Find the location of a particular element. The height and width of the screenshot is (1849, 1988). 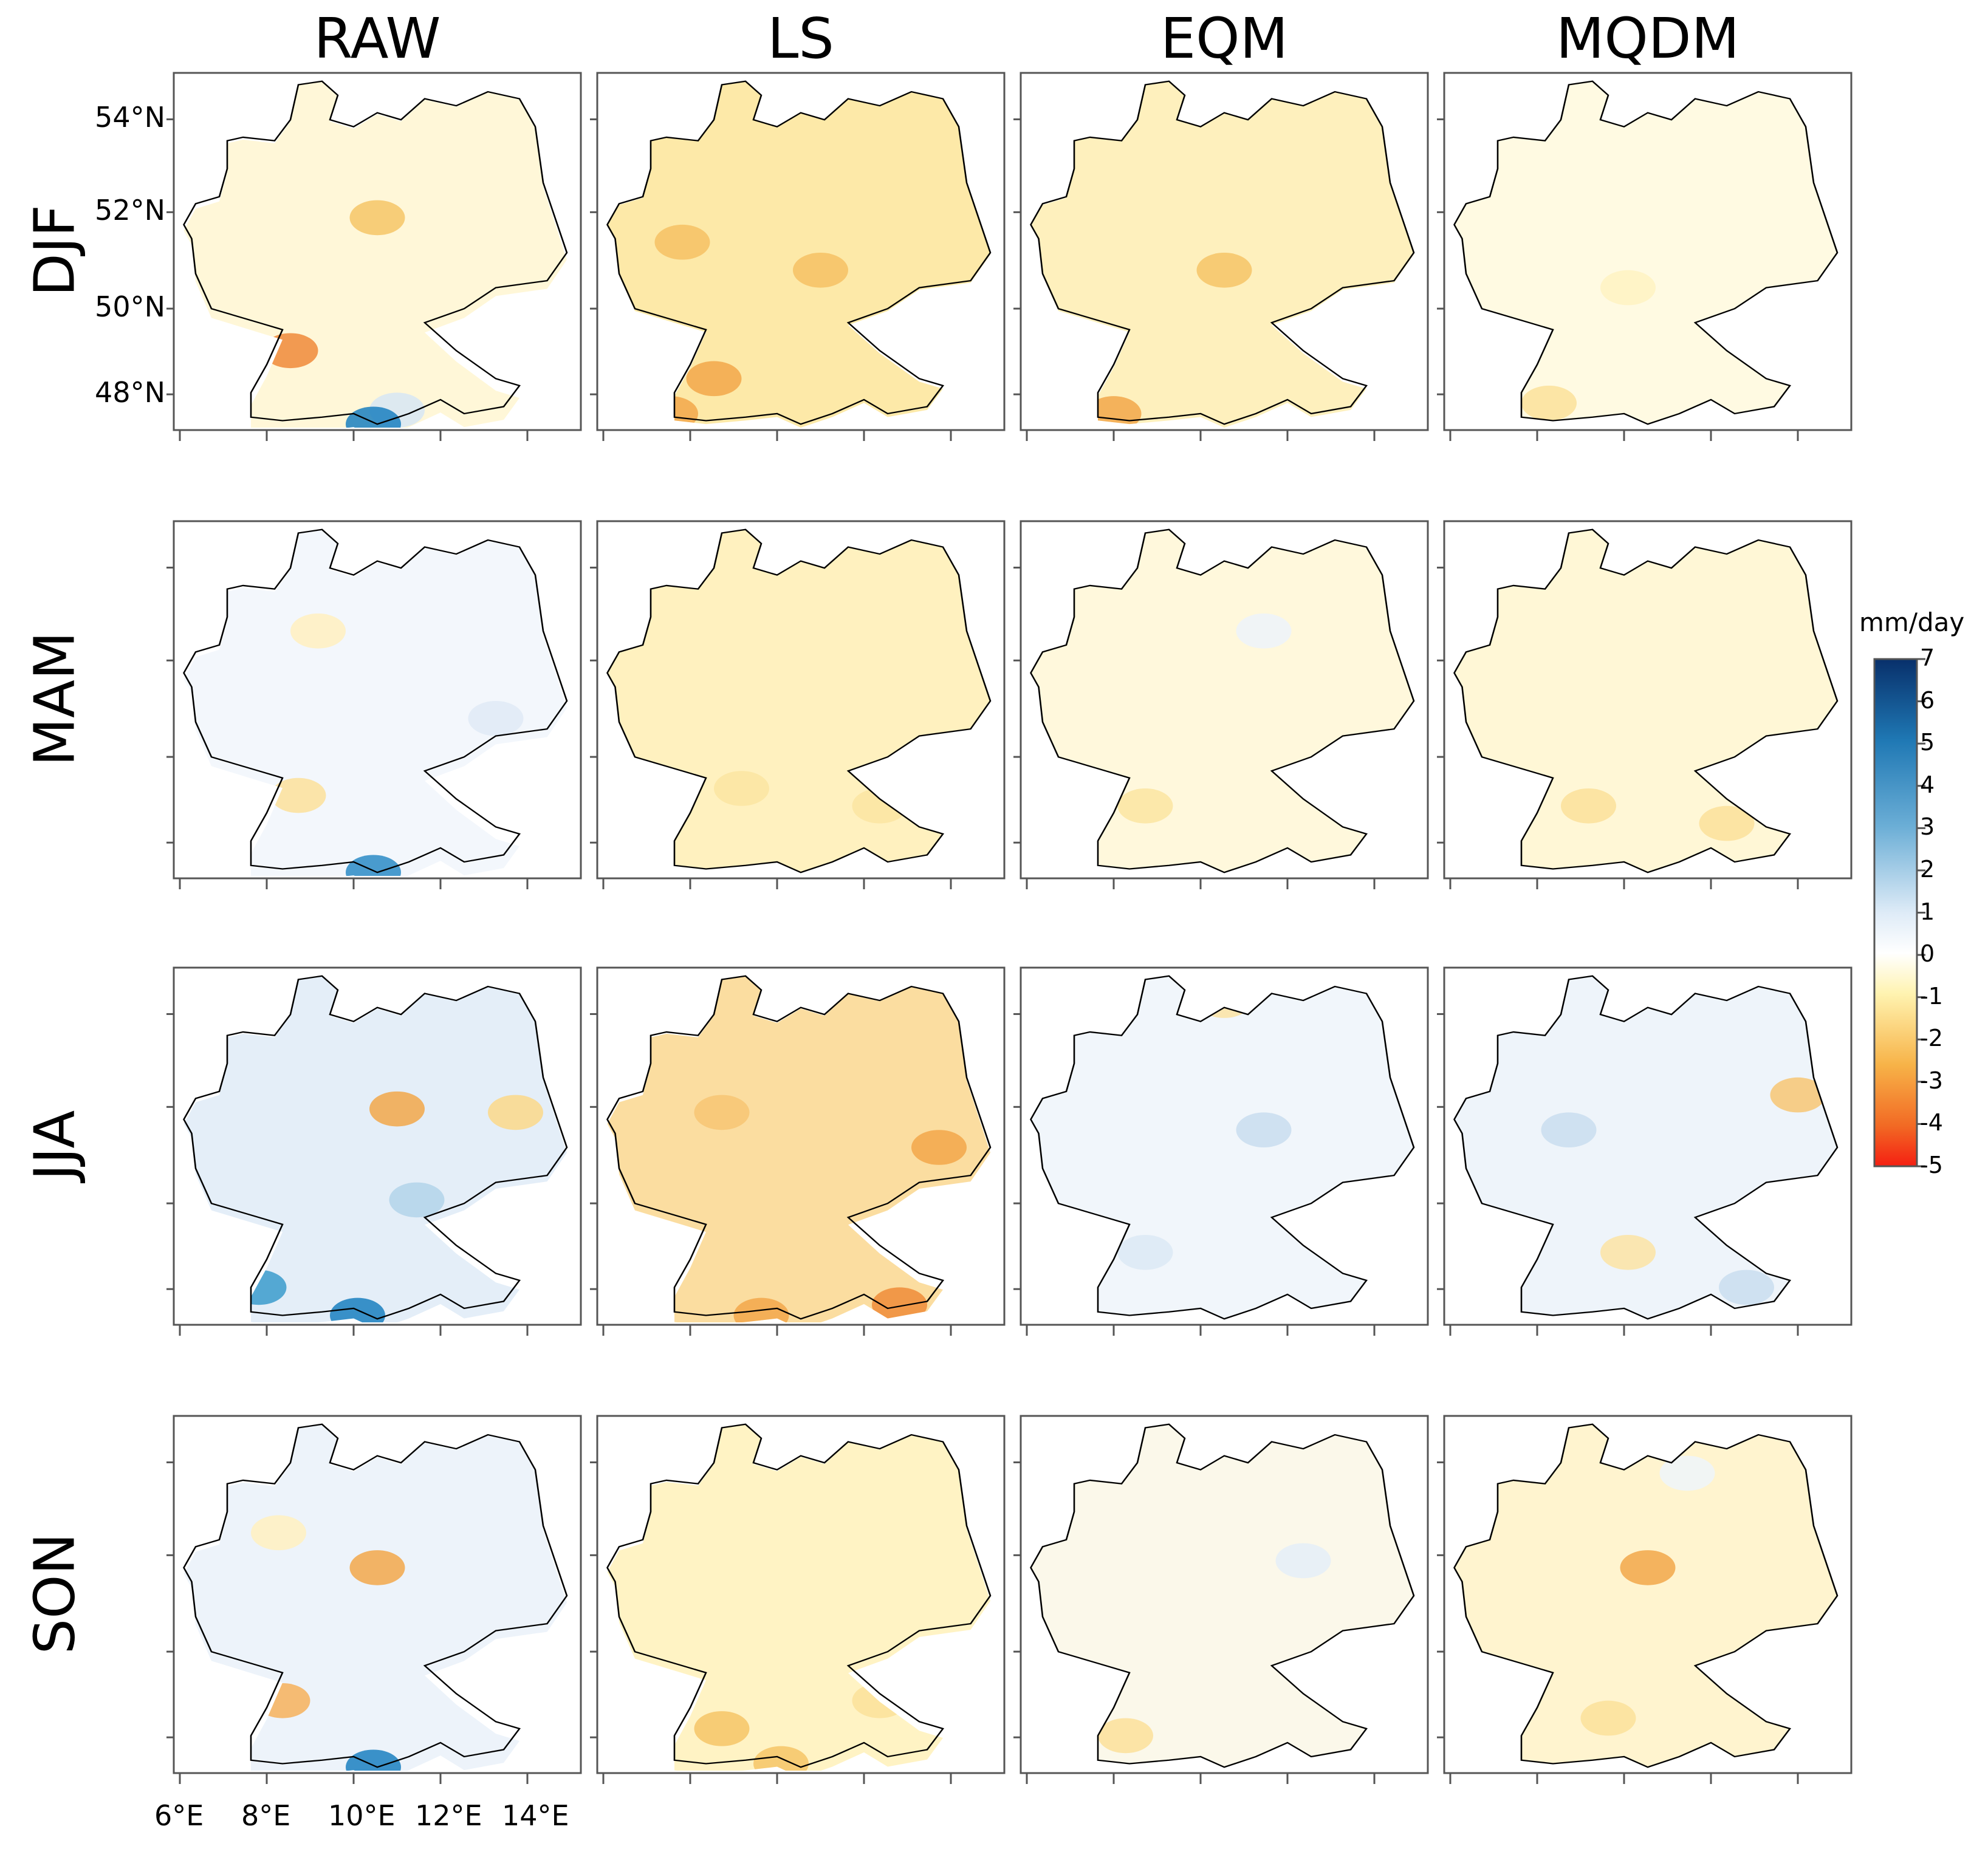

map-panel-son-mqdm is located at coordinates (1645, 1599).